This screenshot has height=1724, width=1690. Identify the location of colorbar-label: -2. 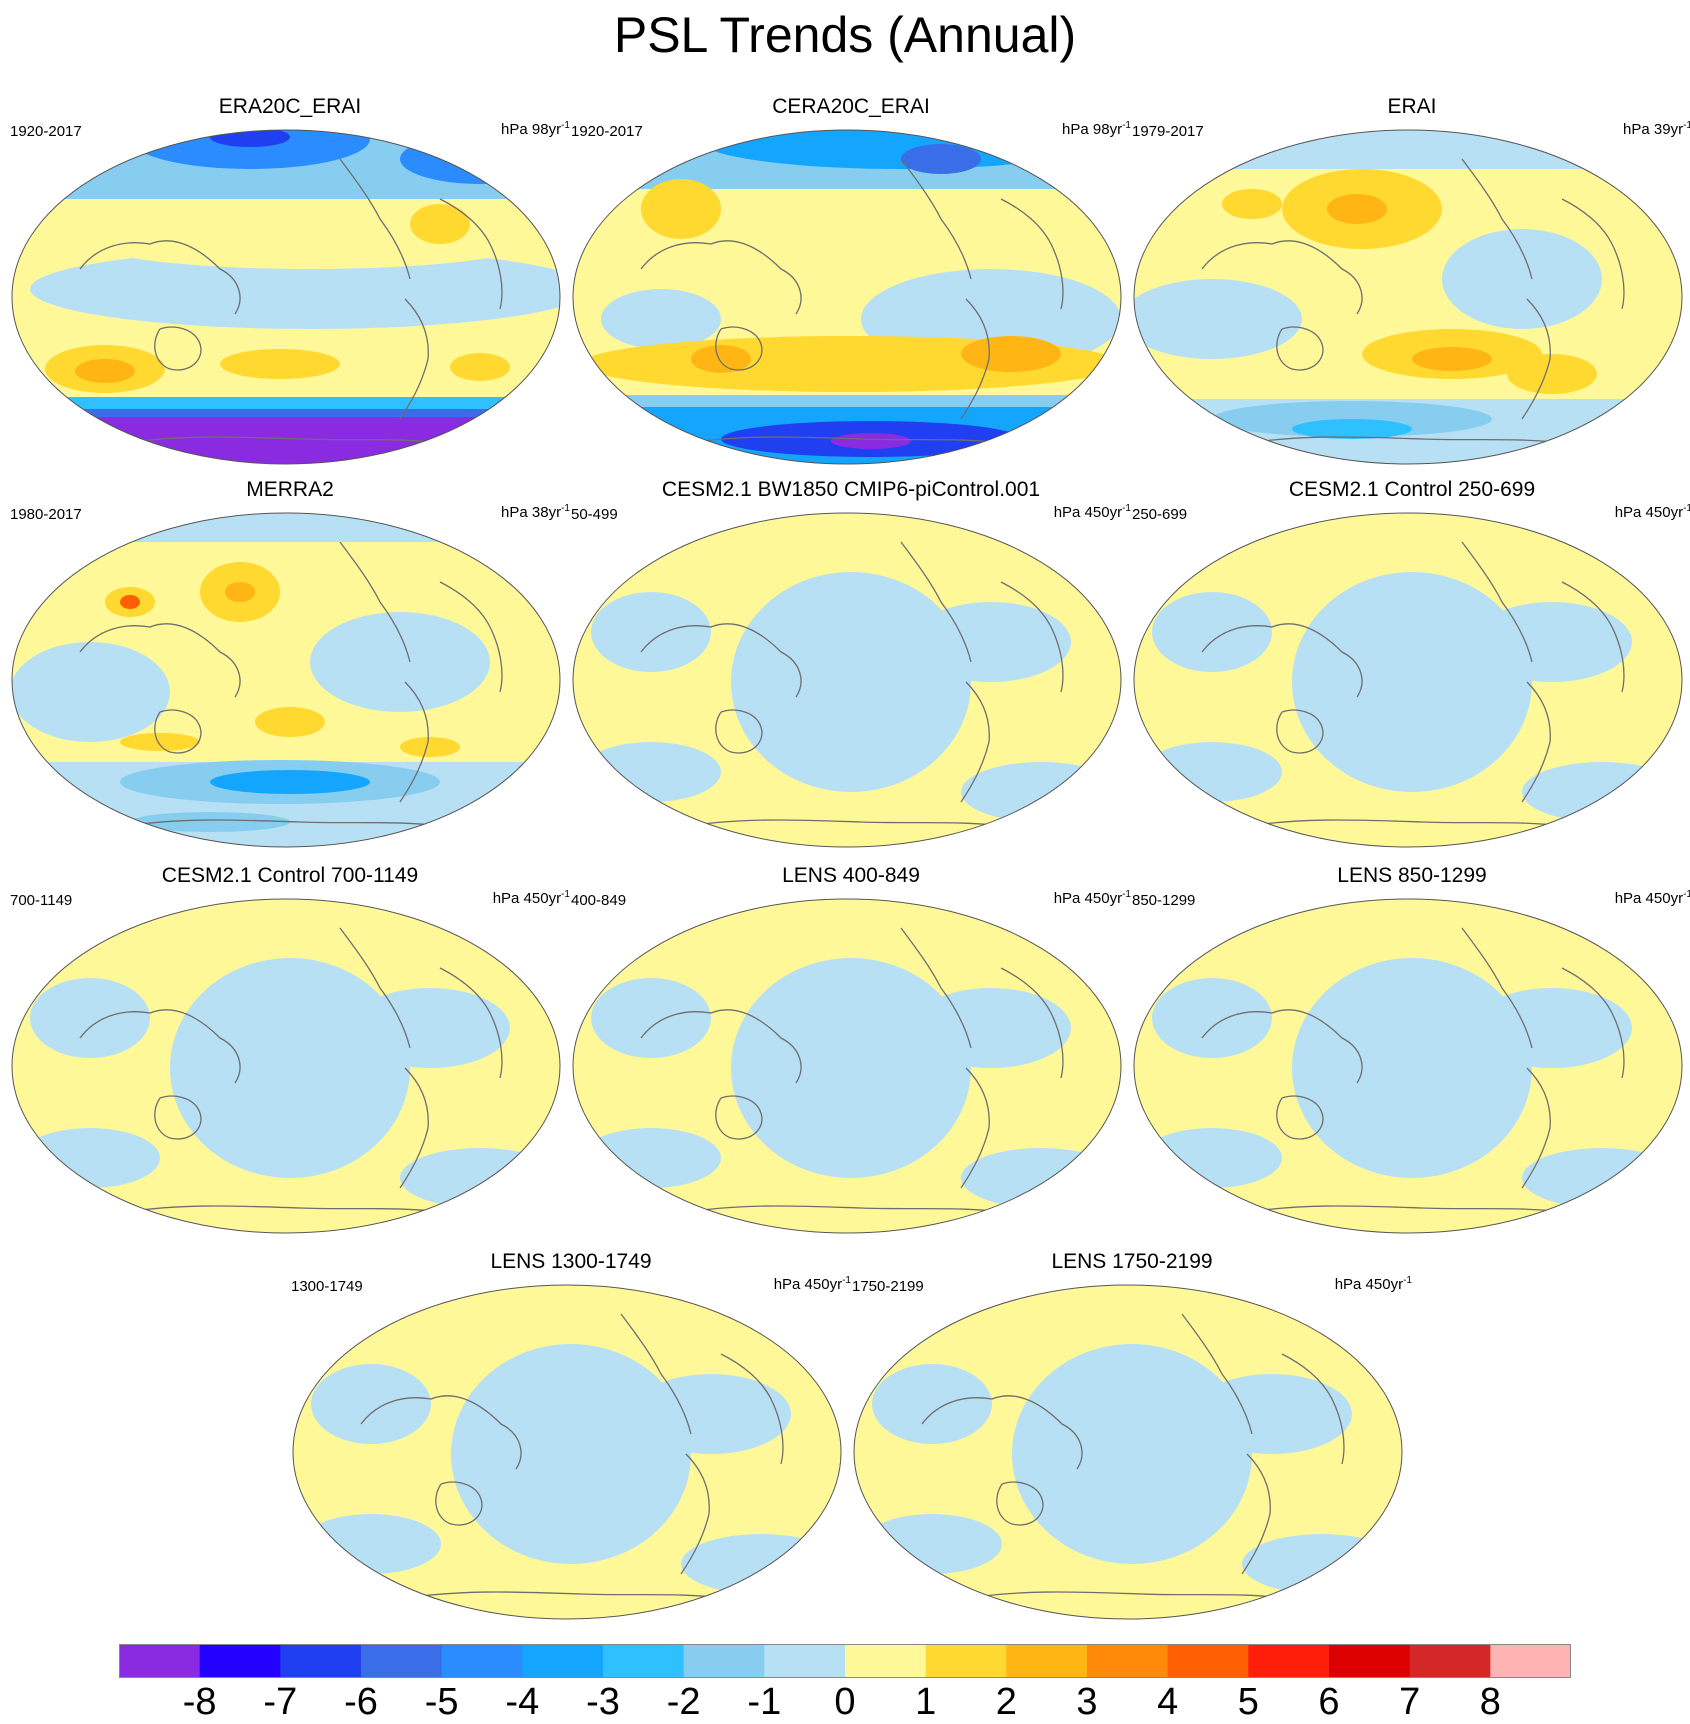
(683, 1702).